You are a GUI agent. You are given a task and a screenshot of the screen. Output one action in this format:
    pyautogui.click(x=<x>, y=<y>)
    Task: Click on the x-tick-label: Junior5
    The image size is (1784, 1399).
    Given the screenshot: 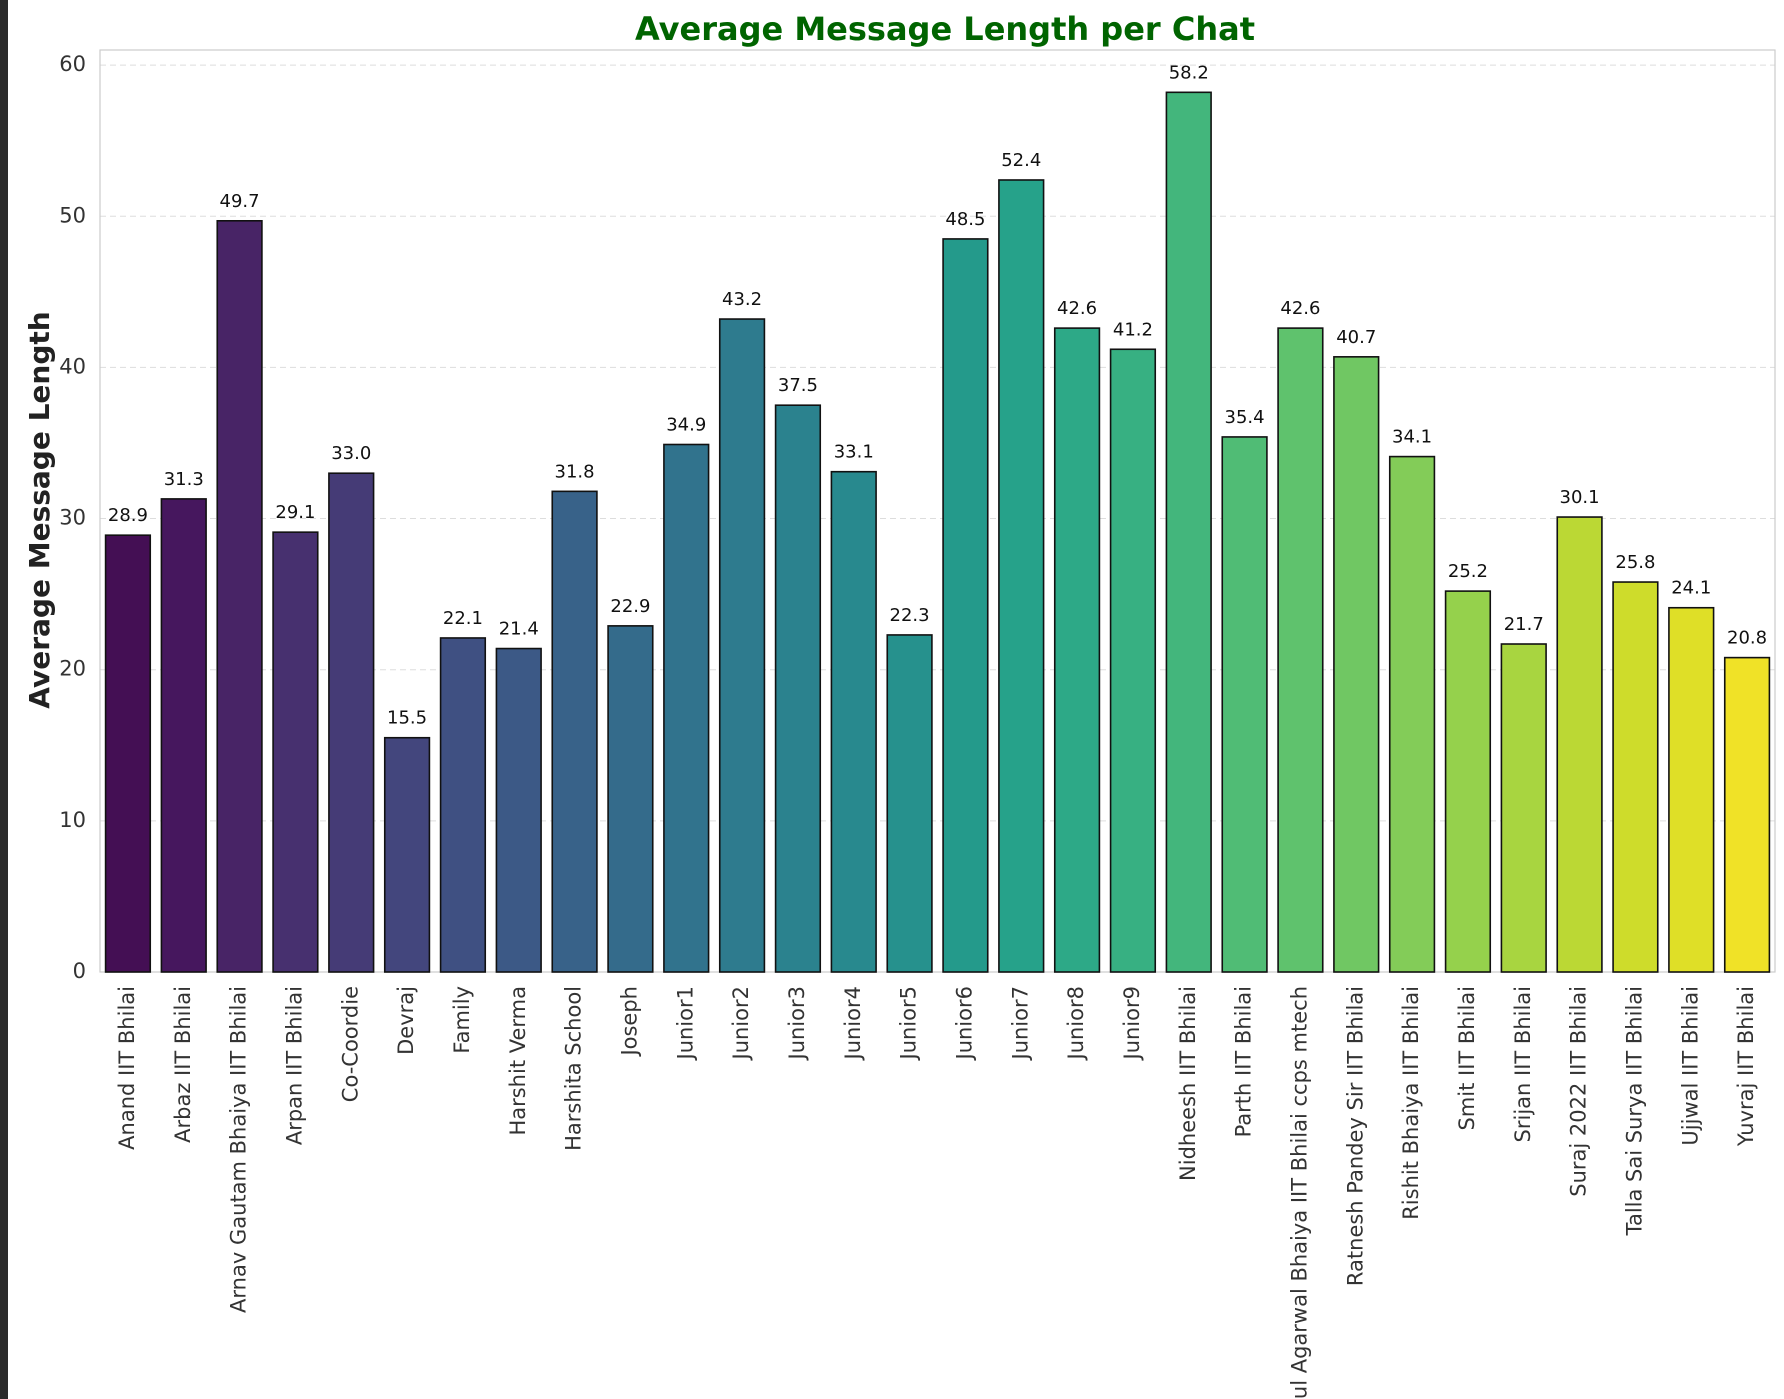 What is the action you would take?
    pyautogui.click(x=909, y=1024)
    